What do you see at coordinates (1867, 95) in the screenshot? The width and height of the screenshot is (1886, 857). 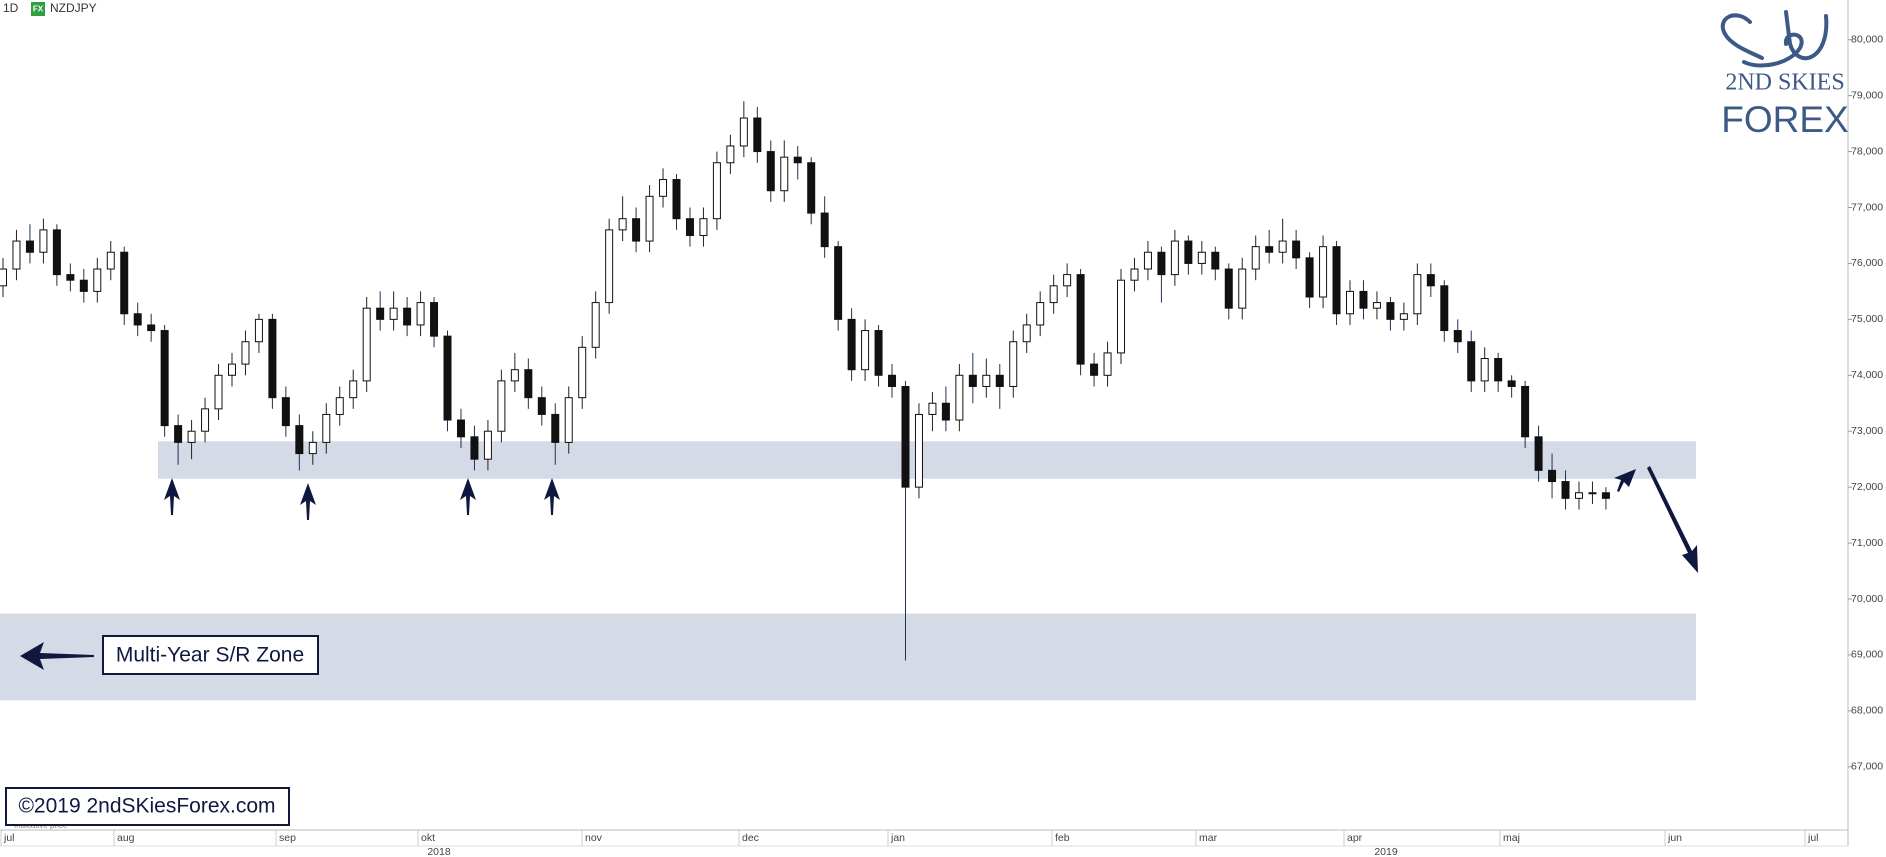 I see `y-tick-label: 79,000` at bounding box center [1867, 95].